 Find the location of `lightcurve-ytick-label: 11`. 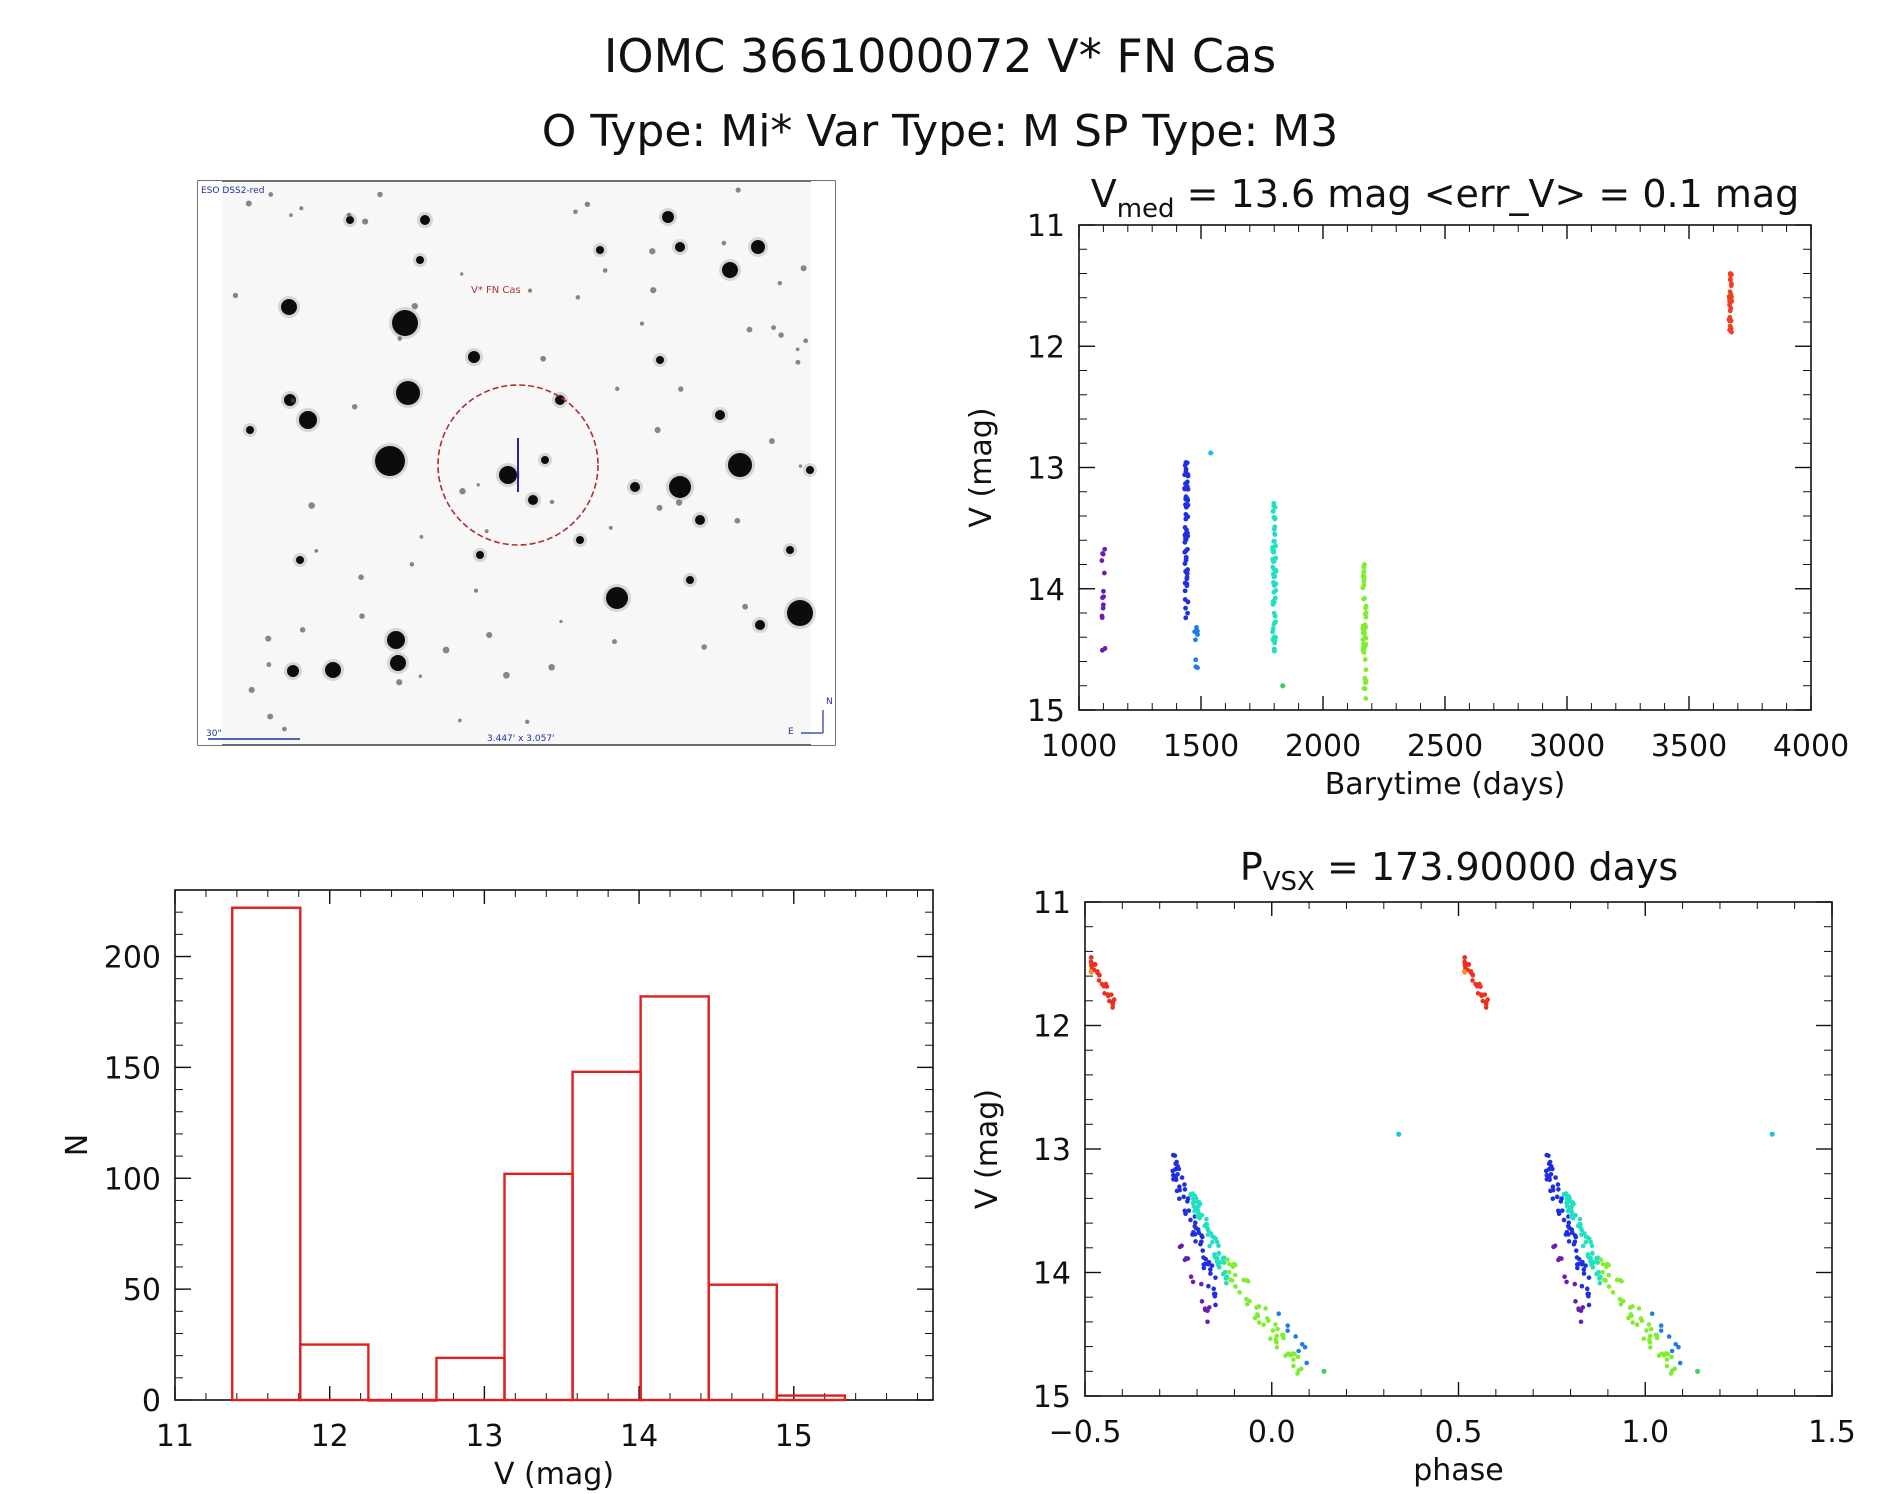

lightcurve-ytick-label: 11 is located at coordinates (1046, 226).